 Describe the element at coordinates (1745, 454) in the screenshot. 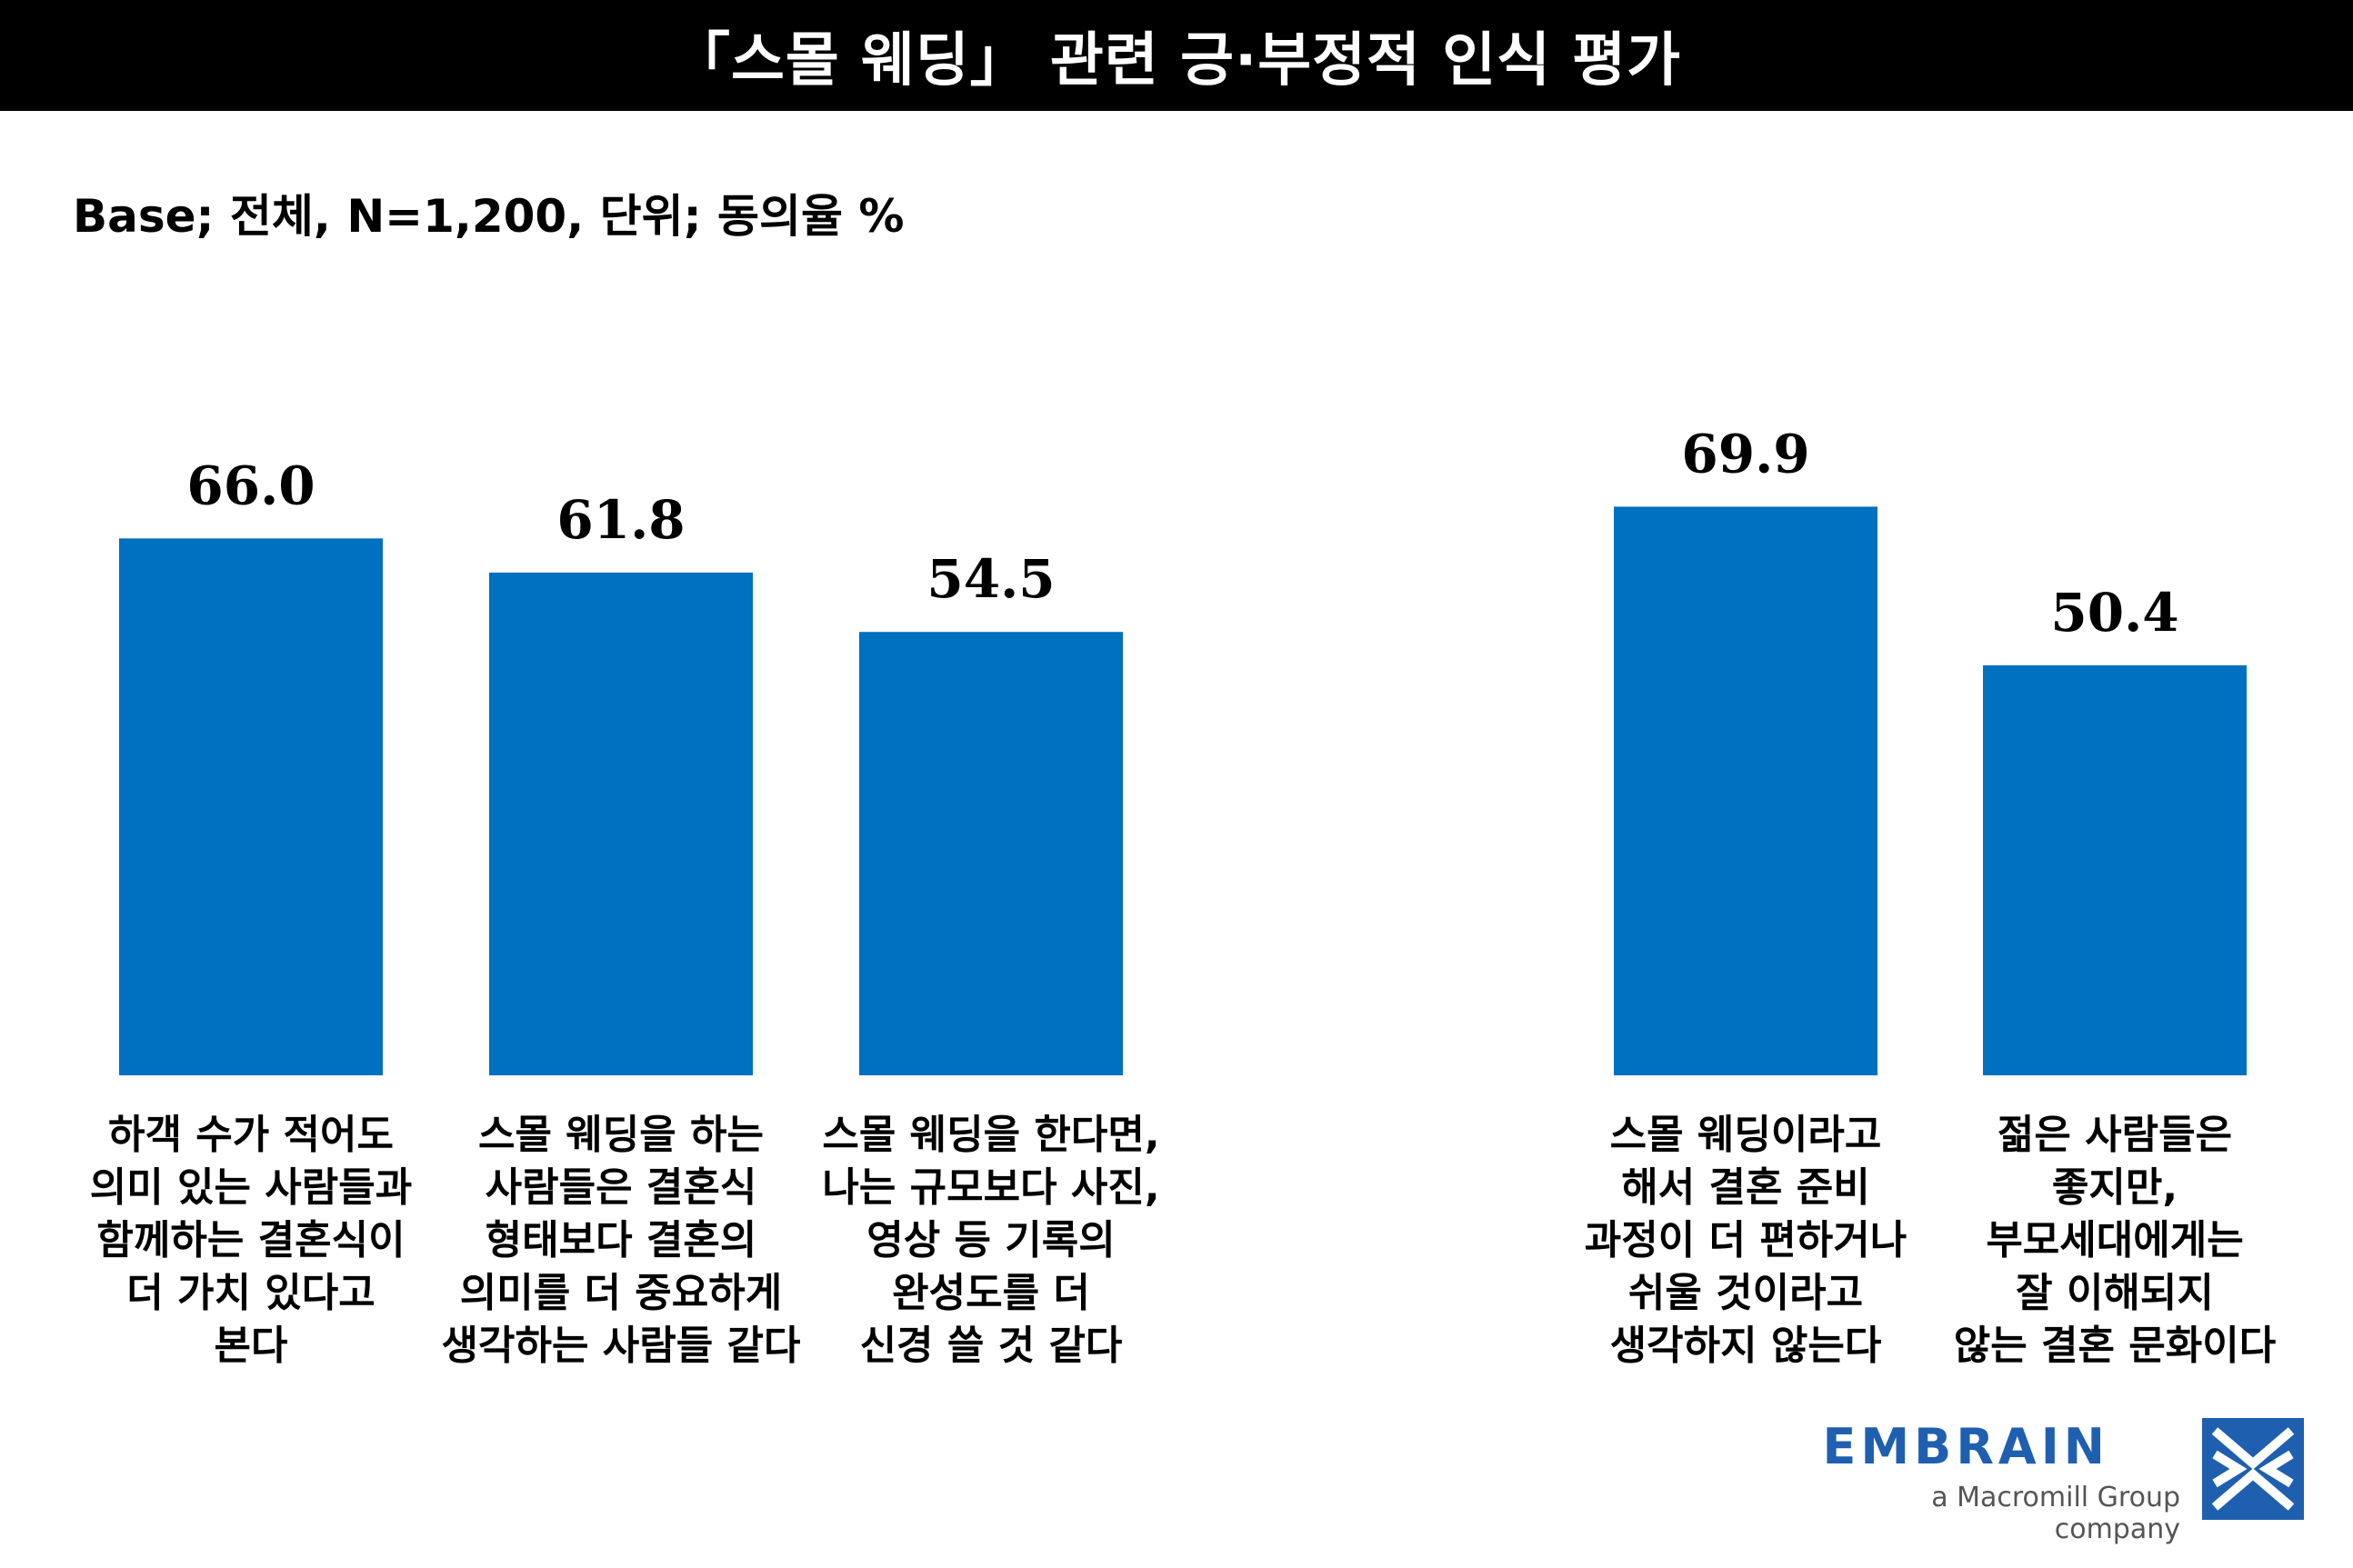

I see `value-label-4: 69.9` at that location.